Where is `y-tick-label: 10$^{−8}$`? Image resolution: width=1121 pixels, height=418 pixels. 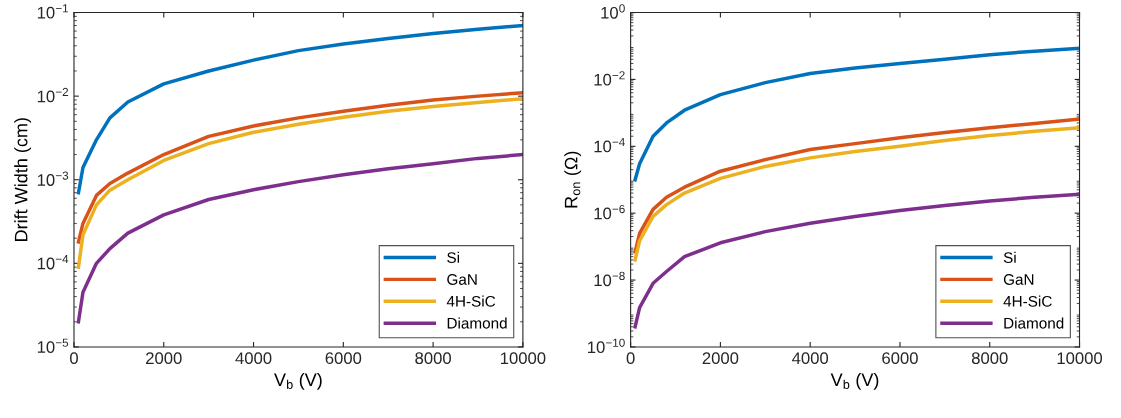
y-tick-label: 10$^{−8}$ is located at coordinates (609, 279).